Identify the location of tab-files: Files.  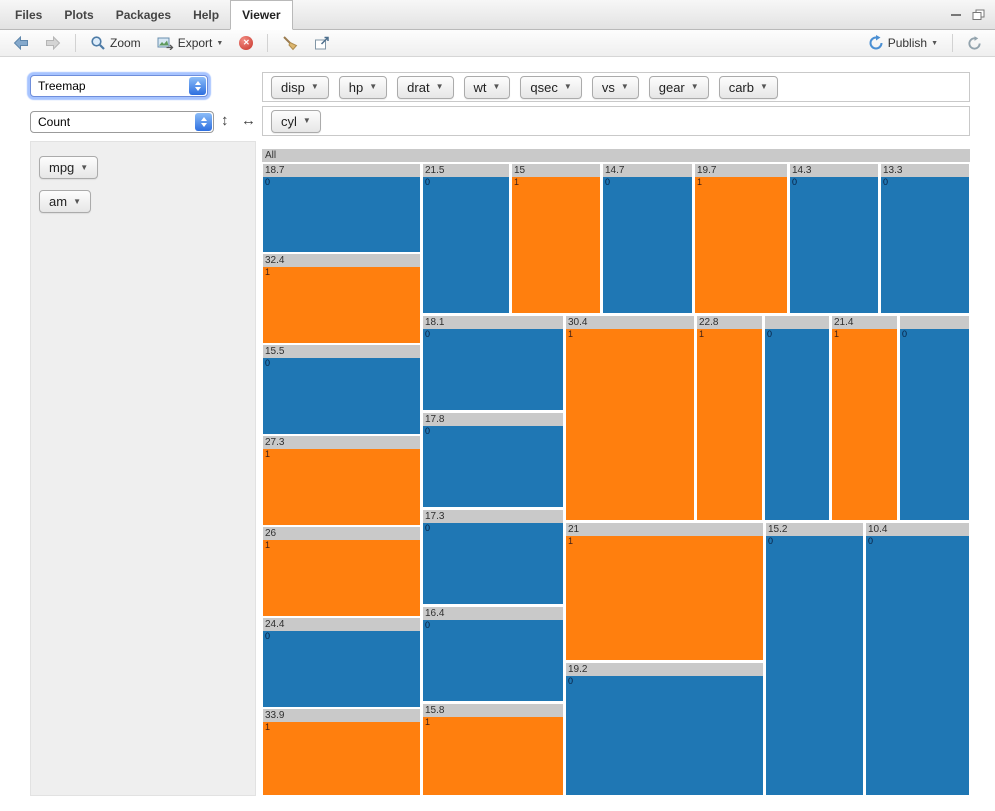
(29, 15).